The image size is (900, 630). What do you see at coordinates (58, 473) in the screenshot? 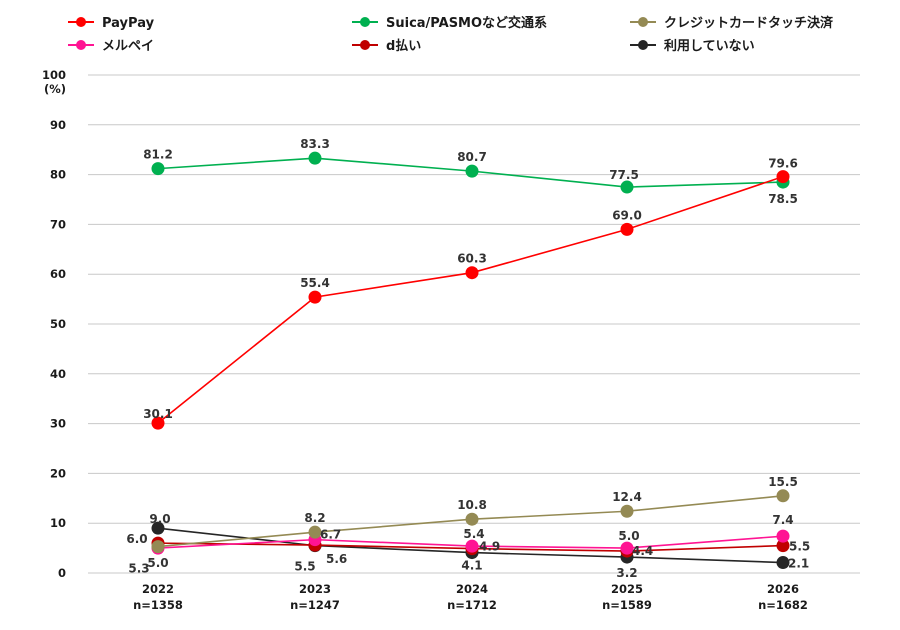
I see `y-tick-label-20: 20` at bounding box center [58, 473].